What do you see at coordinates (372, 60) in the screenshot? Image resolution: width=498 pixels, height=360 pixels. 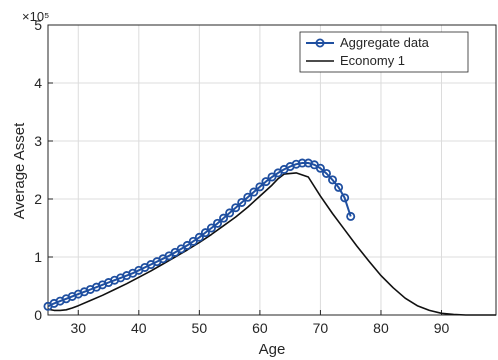 I see `legend-label-economy: Economy 1` at bounding box center [372, 60].